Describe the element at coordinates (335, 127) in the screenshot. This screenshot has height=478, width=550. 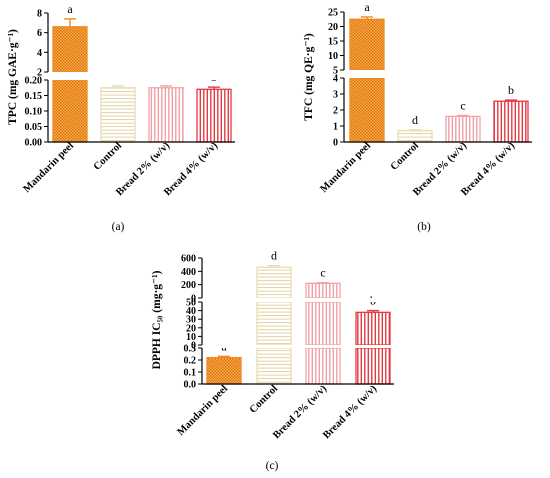
I see `y-tick-label: 1` at that location.